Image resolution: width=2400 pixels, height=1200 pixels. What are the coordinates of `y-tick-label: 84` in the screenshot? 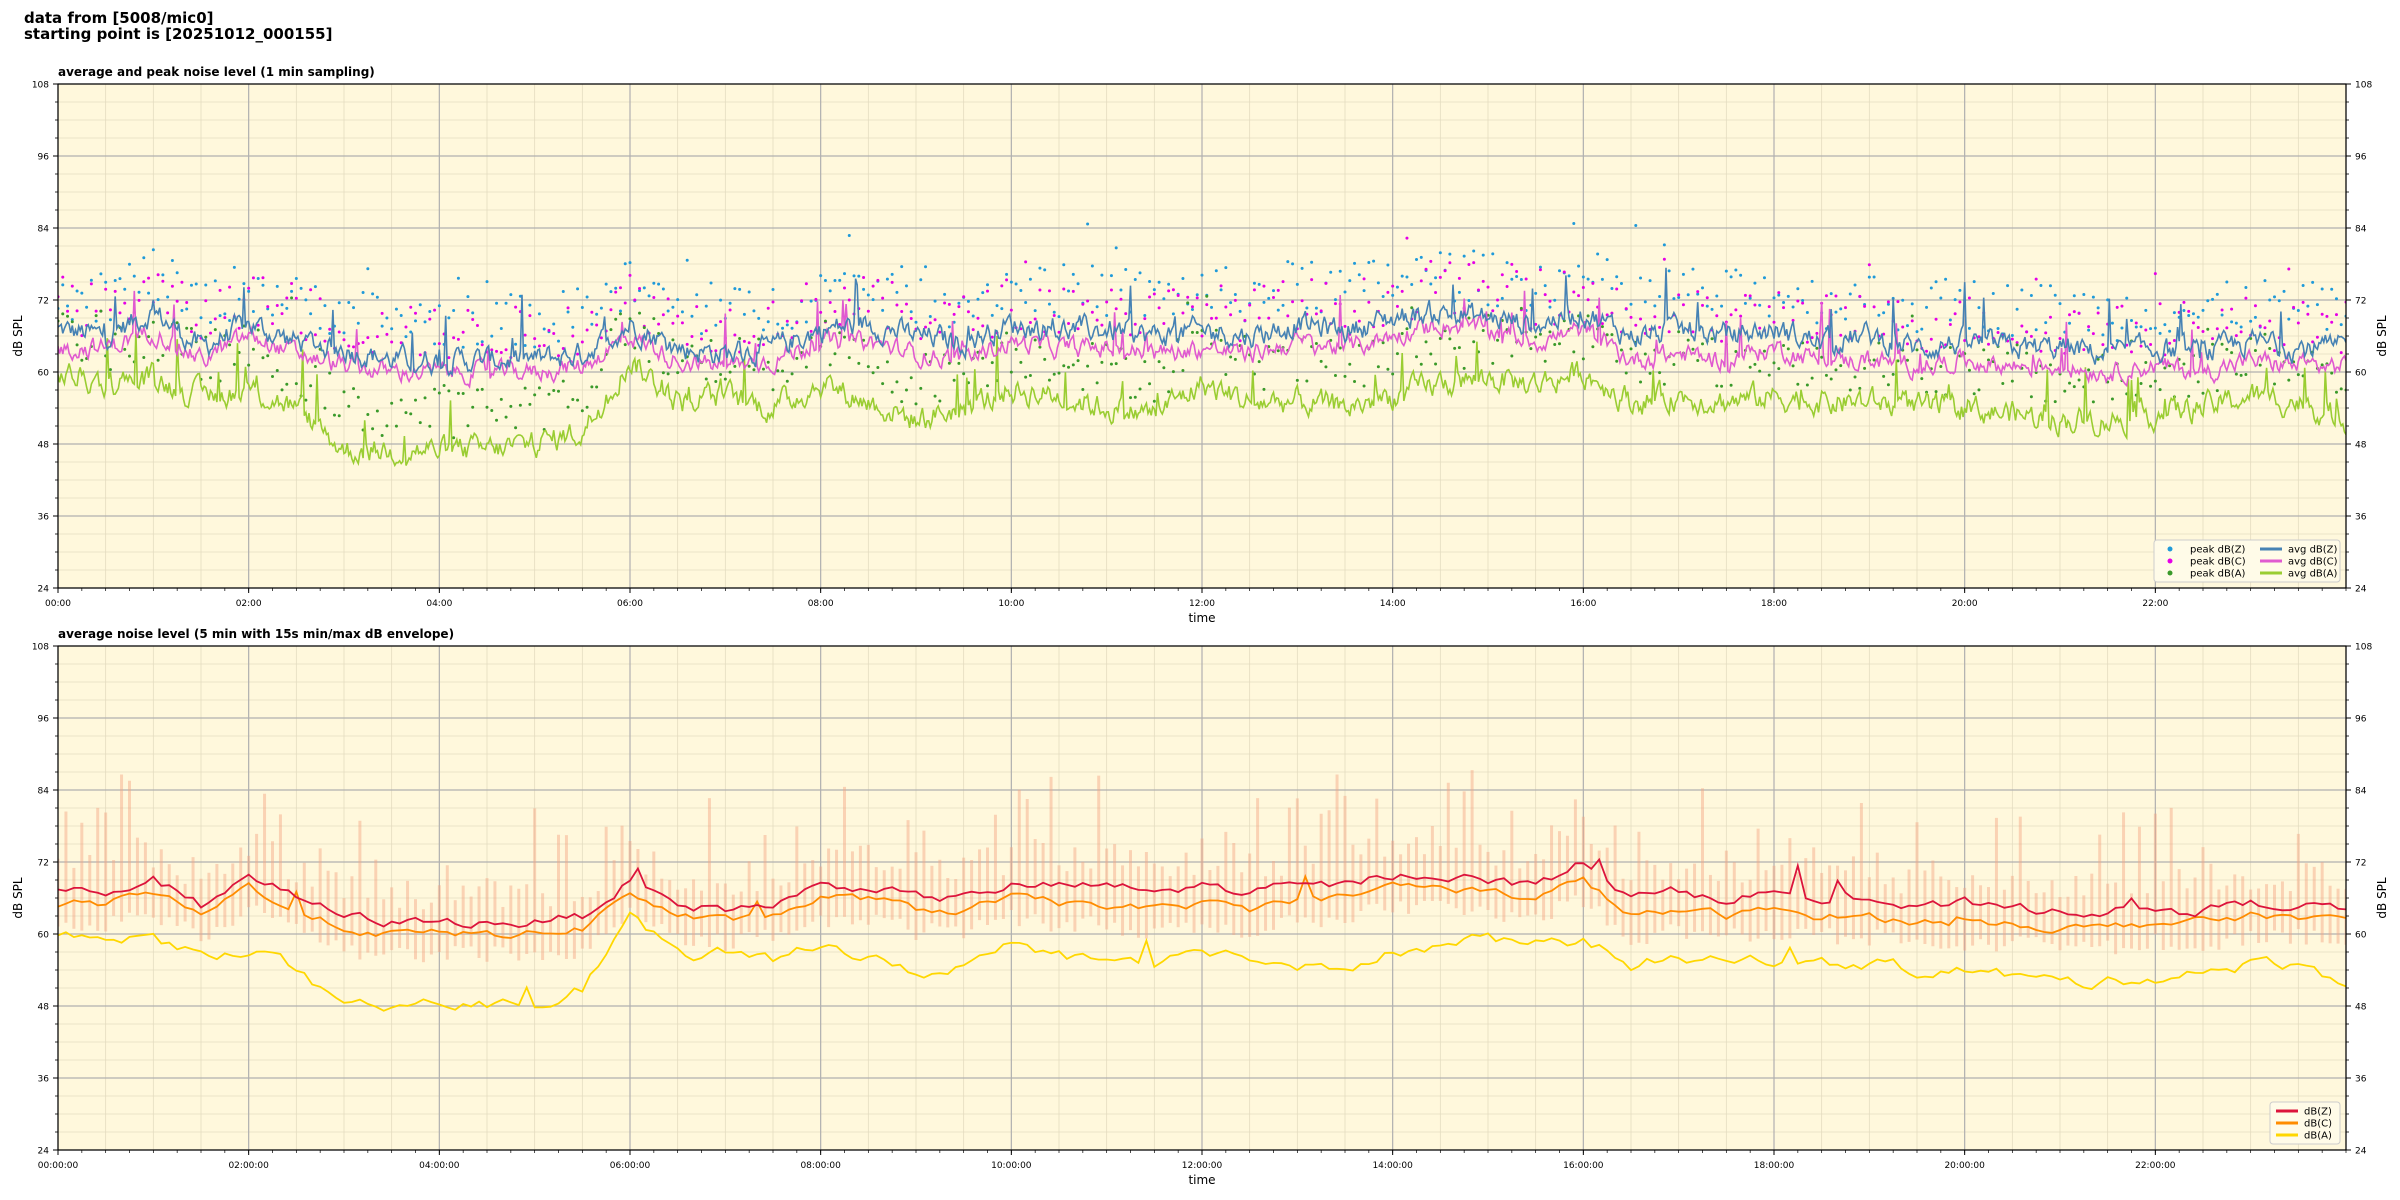 It's located at (44, 792).